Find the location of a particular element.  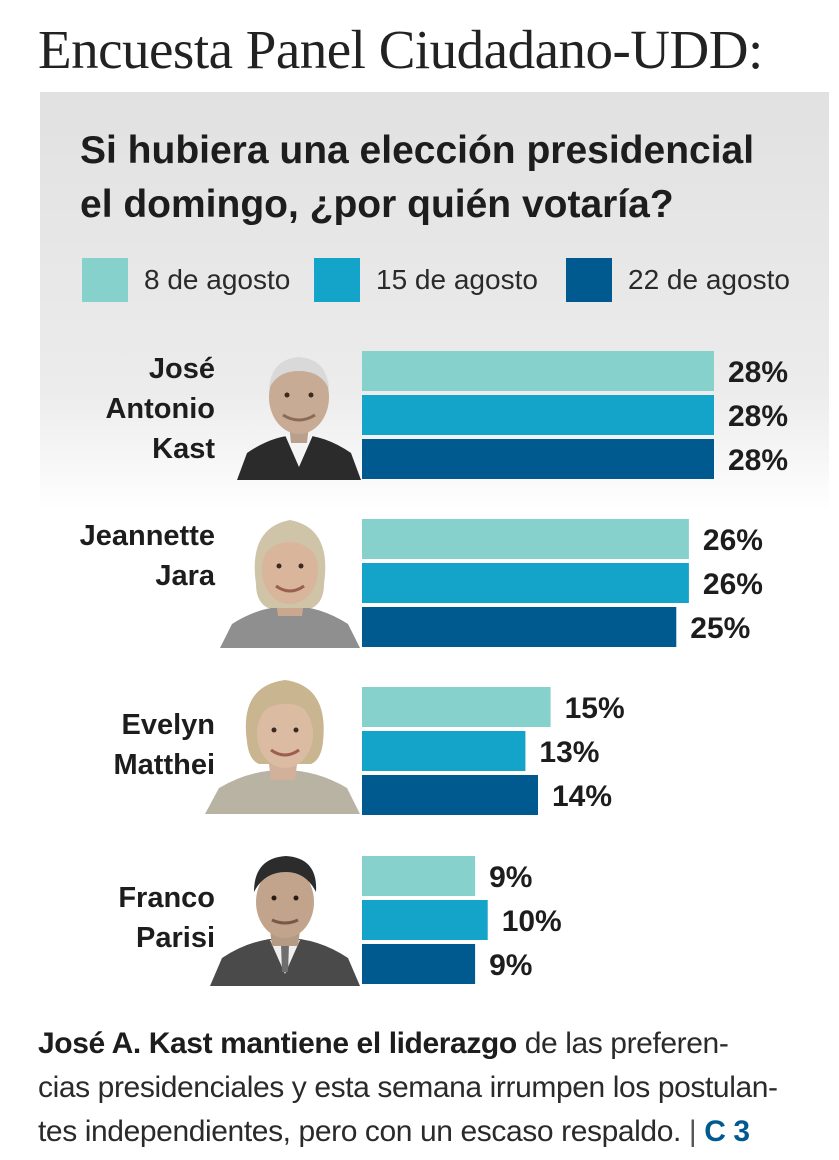

legend-label-15-agosto: 15 de agosto is located at coordinates (457, 279).